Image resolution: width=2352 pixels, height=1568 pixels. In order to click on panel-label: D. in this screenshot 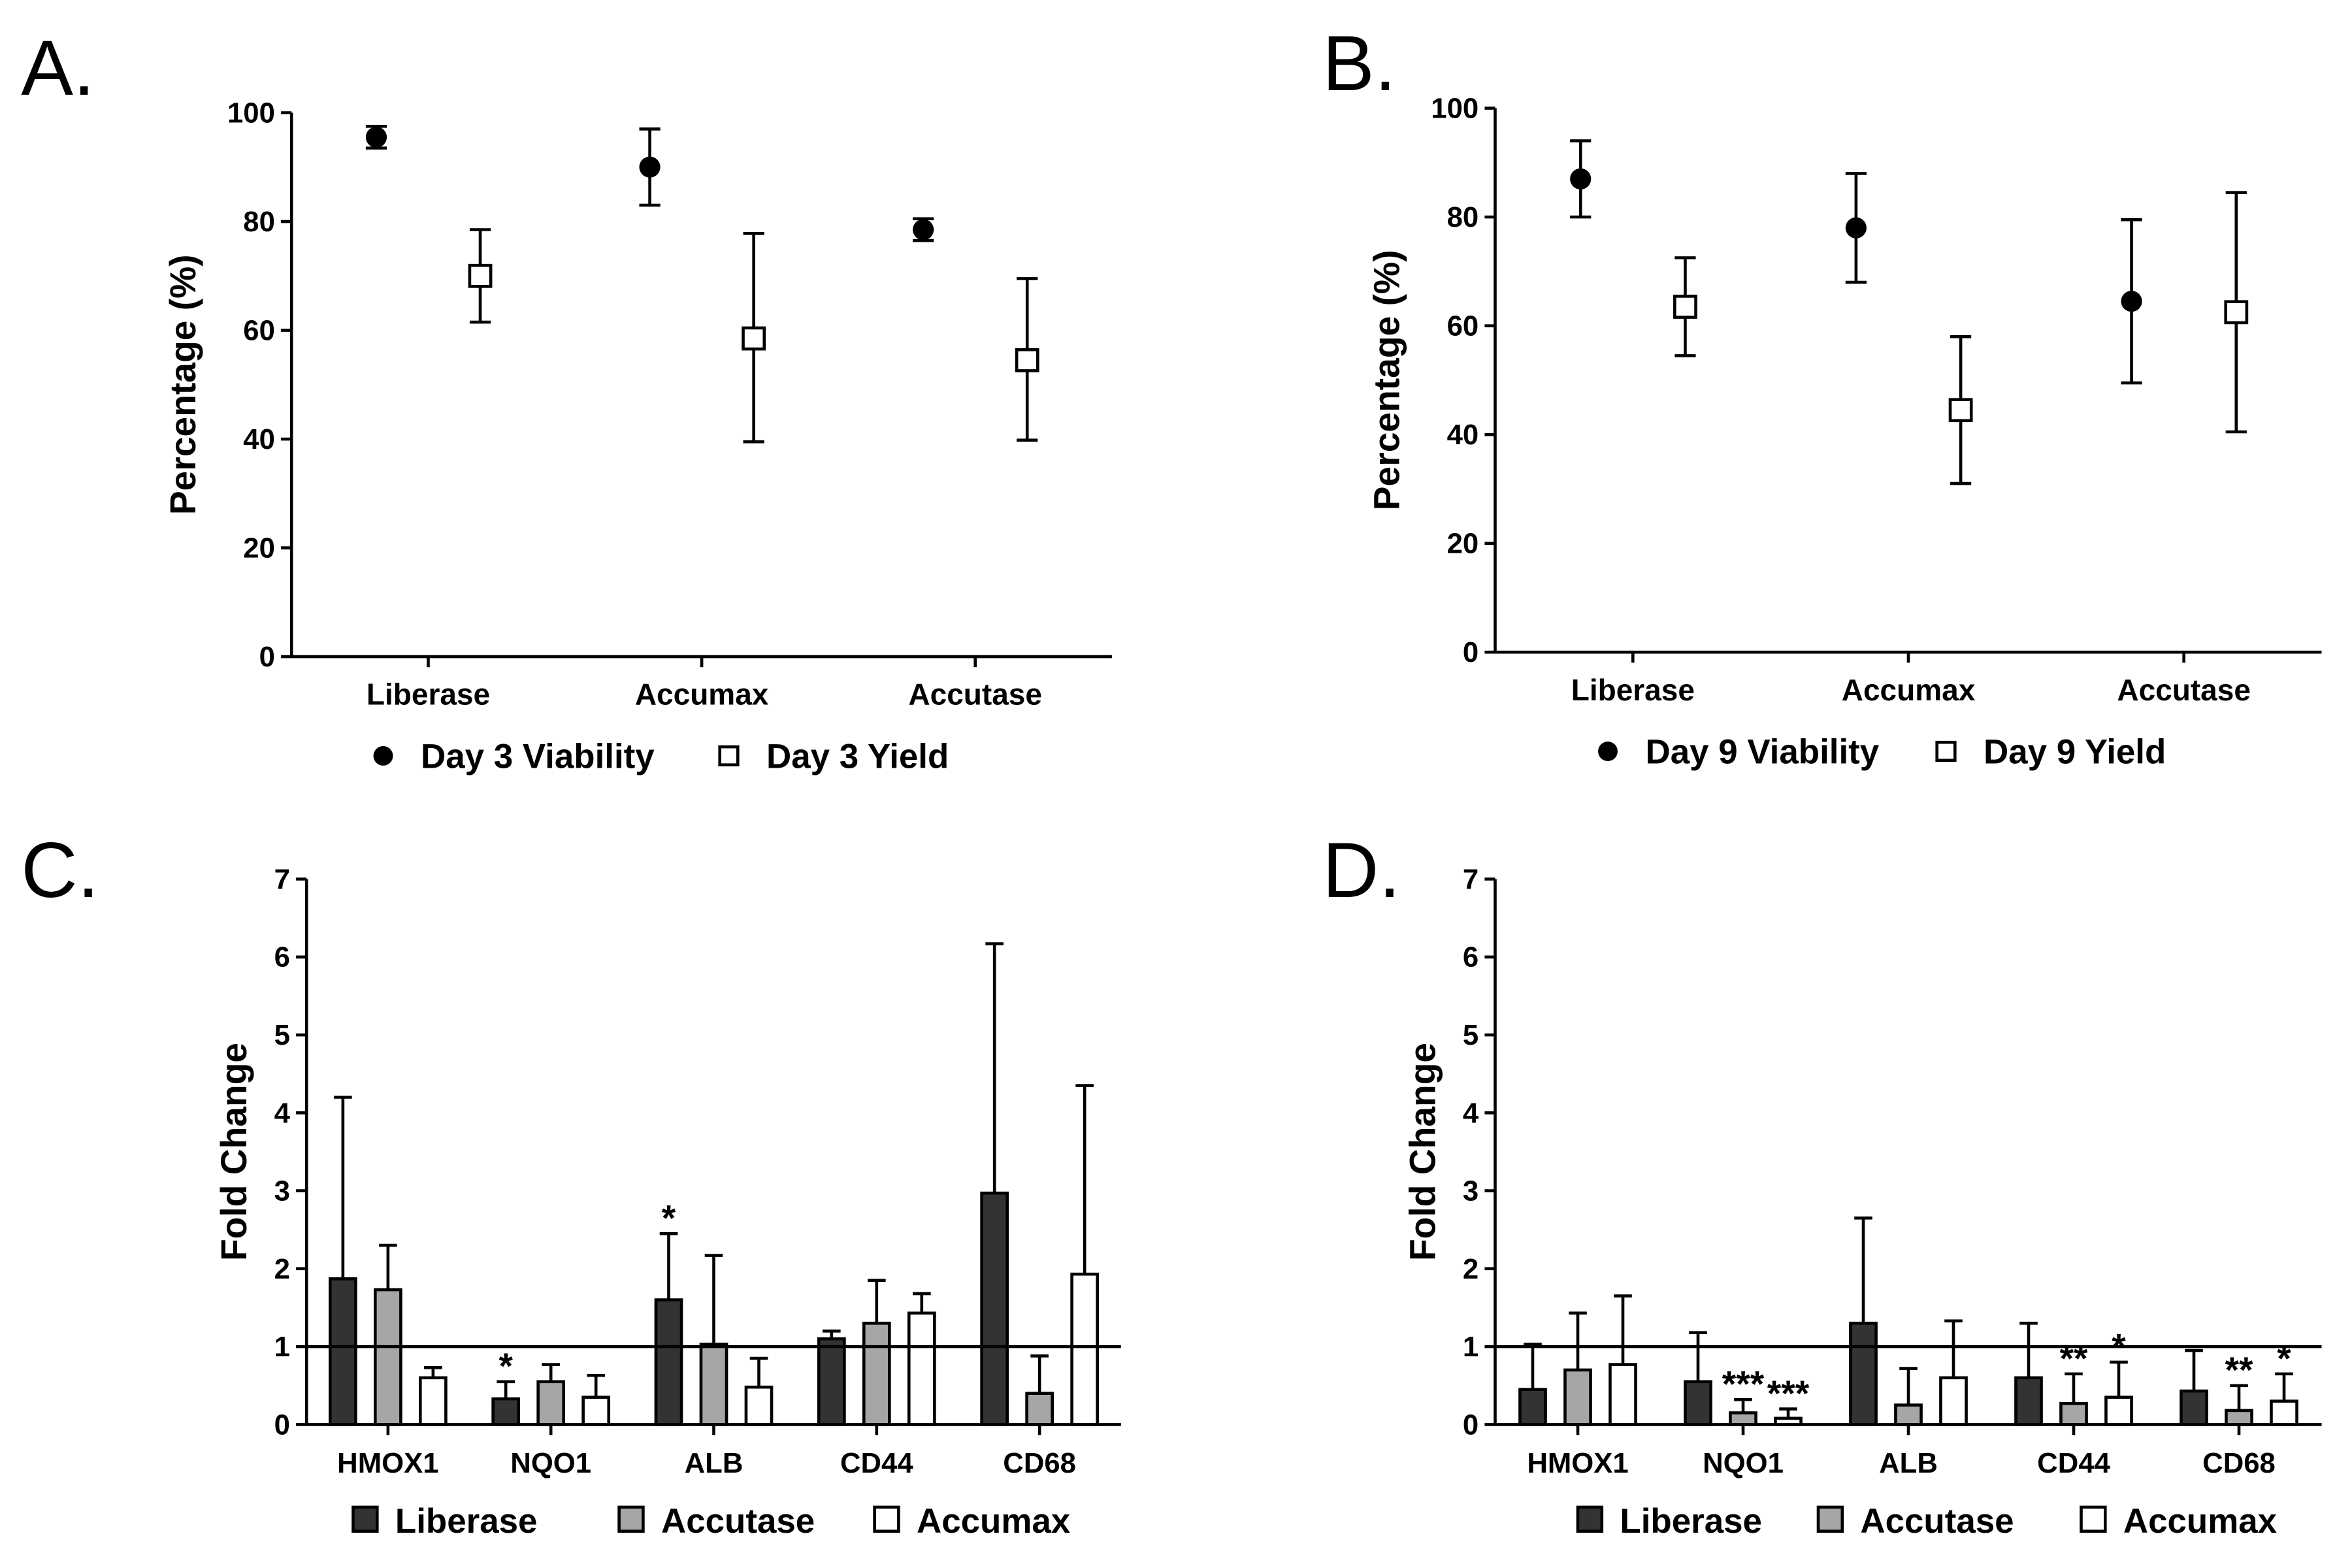, I will do `click(1361, 870)`.